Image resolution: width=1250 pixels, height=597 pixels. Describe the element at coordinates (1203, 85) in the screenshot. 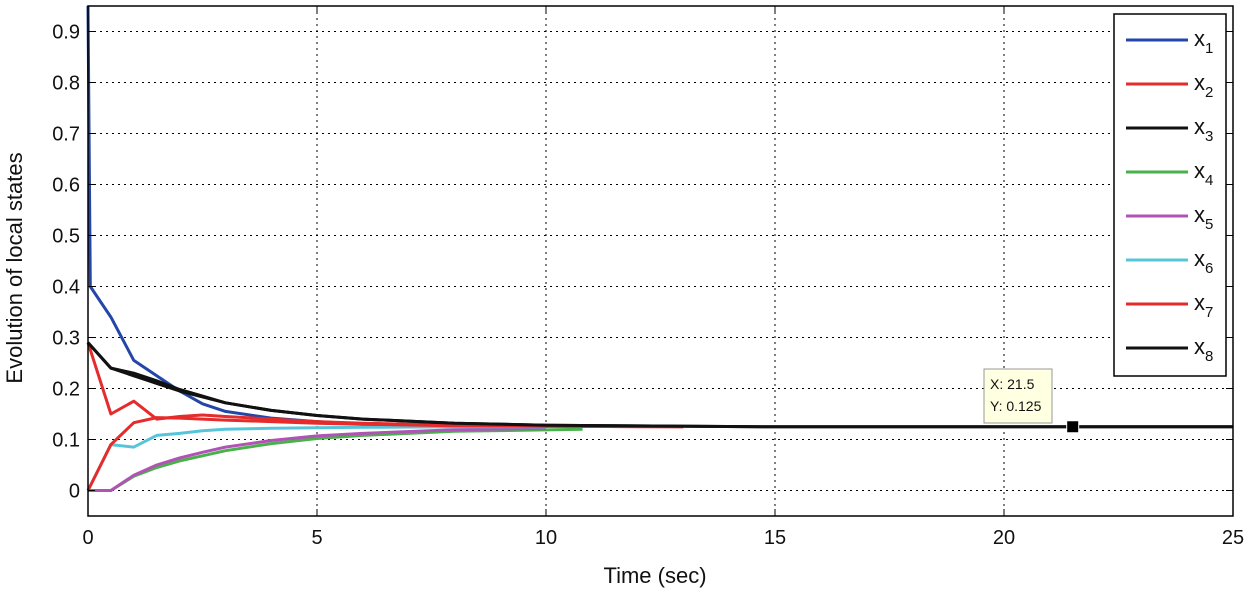

I see `legend-label-x2: x2` at that location.